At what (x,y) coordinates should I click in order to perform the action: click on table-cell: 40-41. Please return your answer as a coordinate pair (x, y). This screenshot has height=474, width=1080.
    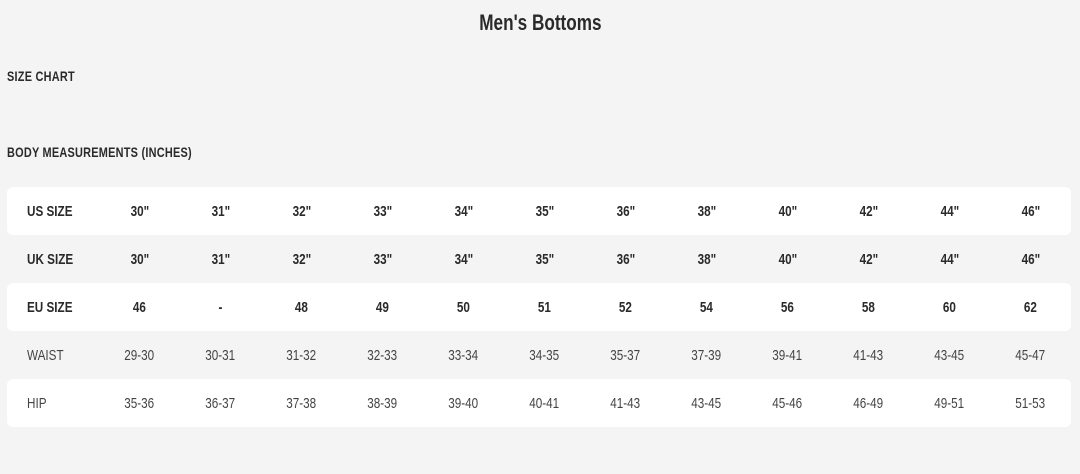
    Looking at the image, I should click on (544, 403).